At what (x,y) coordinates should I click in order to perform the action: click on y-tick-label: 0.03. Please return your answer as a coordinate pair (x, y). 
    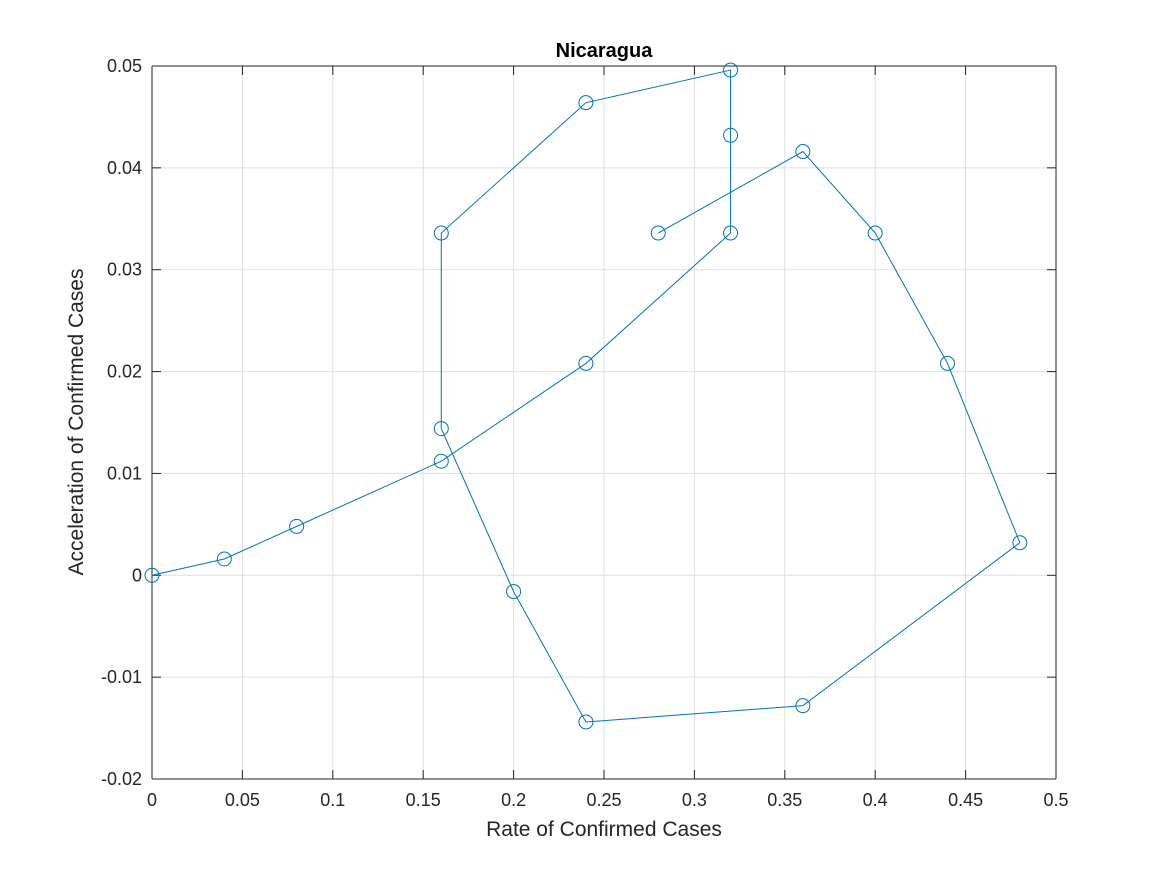
    Looking at the image, I should click on (124, 270).